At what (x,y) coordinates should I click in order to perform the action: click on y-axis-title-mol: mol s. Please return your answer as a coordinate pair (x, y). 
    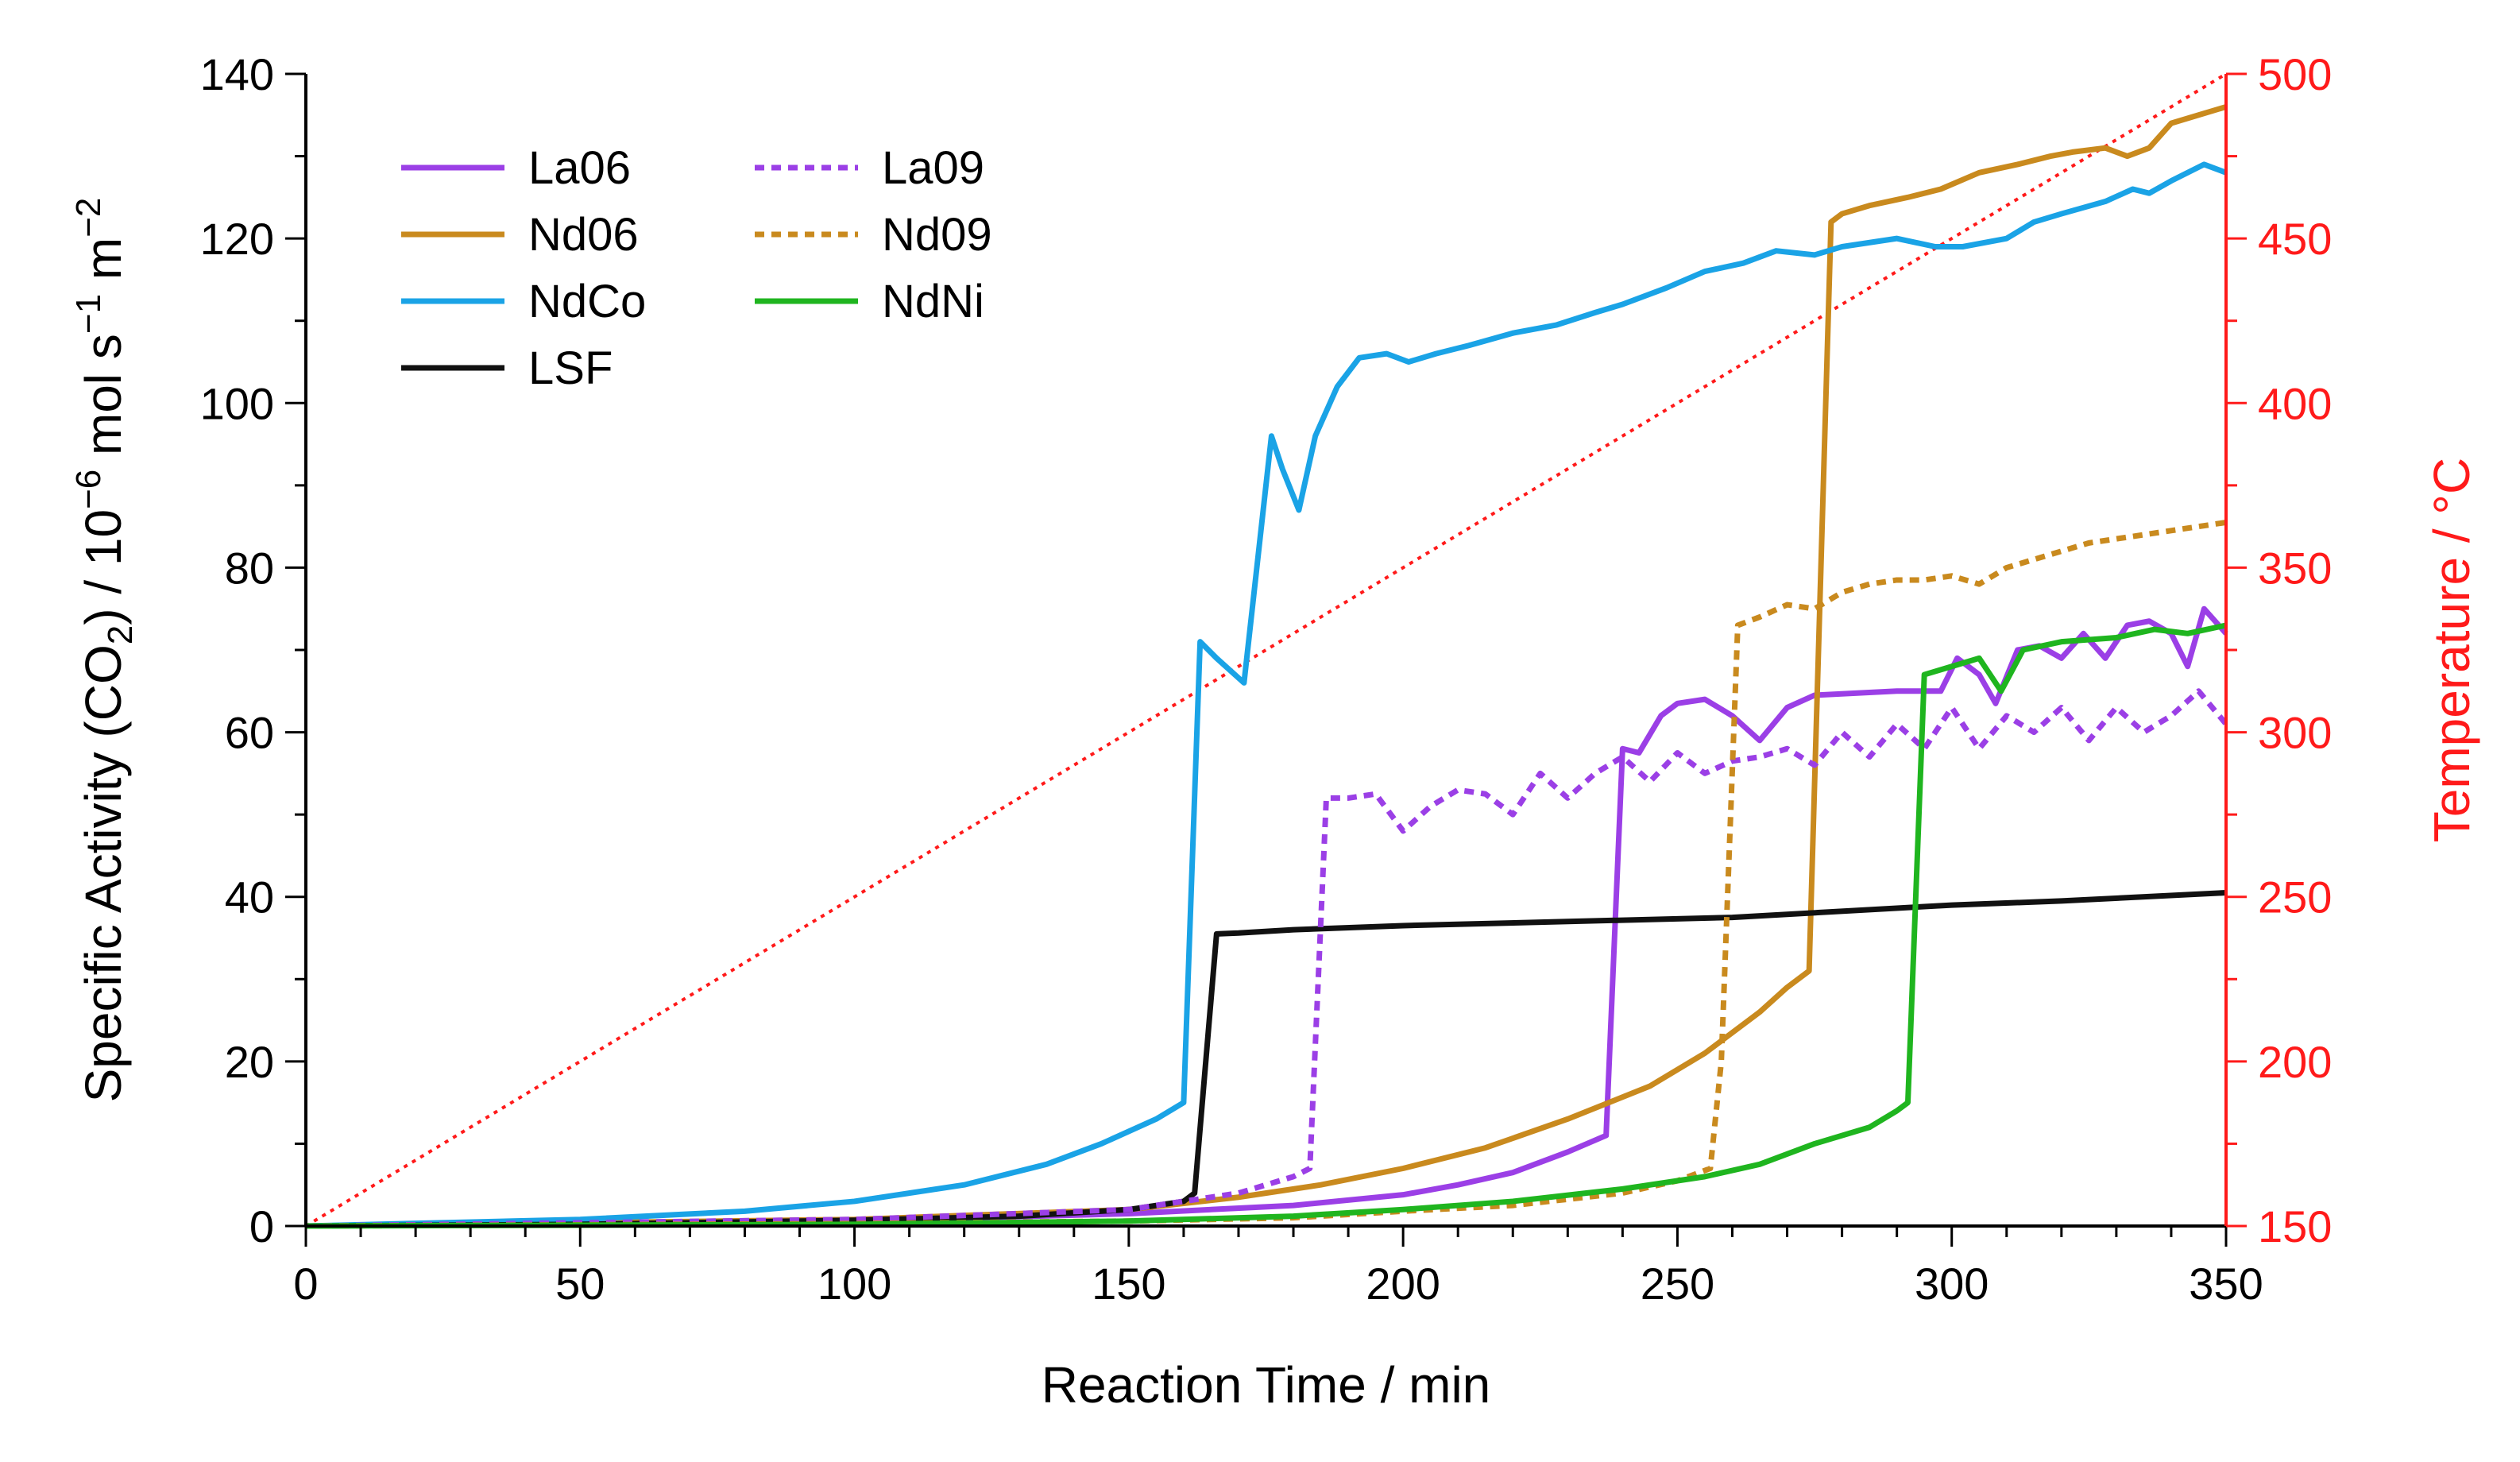
    Looking at the image, I should click on (103, 402).